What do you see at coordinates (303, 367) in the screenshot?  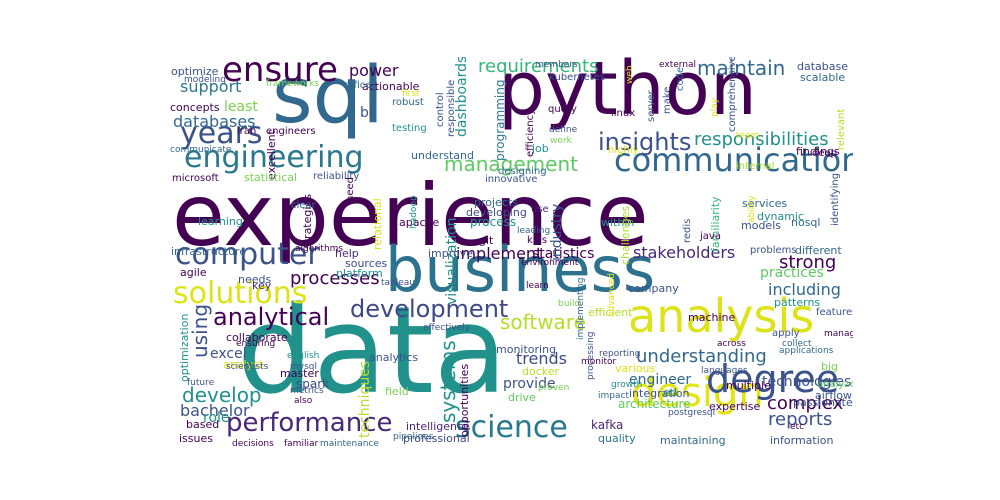 I see `word-mysql: mysql` at bounding box center [303, 367].